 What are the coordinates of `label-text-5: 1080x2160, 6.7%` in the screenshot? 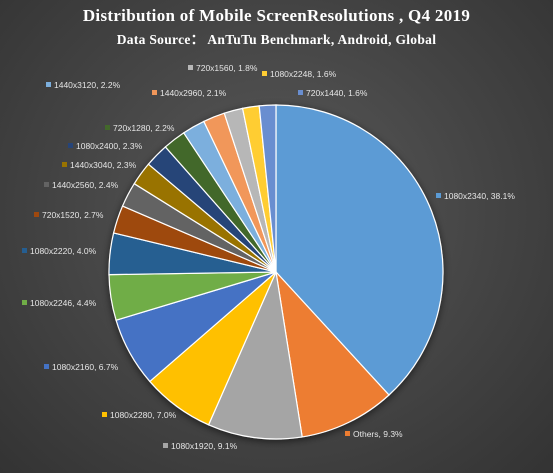 It's located at (85, 367).